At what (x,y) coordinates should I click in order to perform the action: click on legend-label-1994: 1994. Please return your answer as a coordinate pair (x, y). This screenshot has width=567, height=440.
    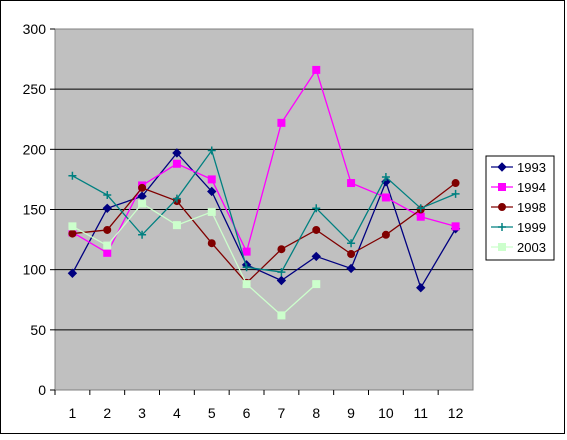
    Looking at the image, I should click on (531, 187).